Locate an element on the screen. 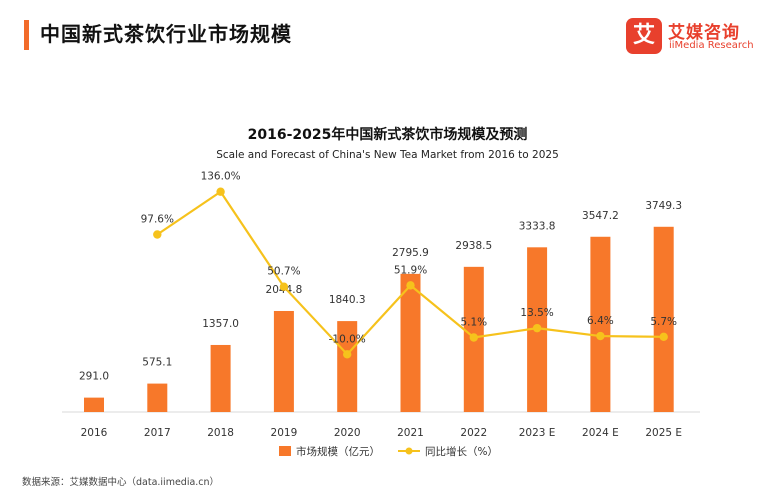  growth-value-label: -10.0% is located at coordinates (347, 339).